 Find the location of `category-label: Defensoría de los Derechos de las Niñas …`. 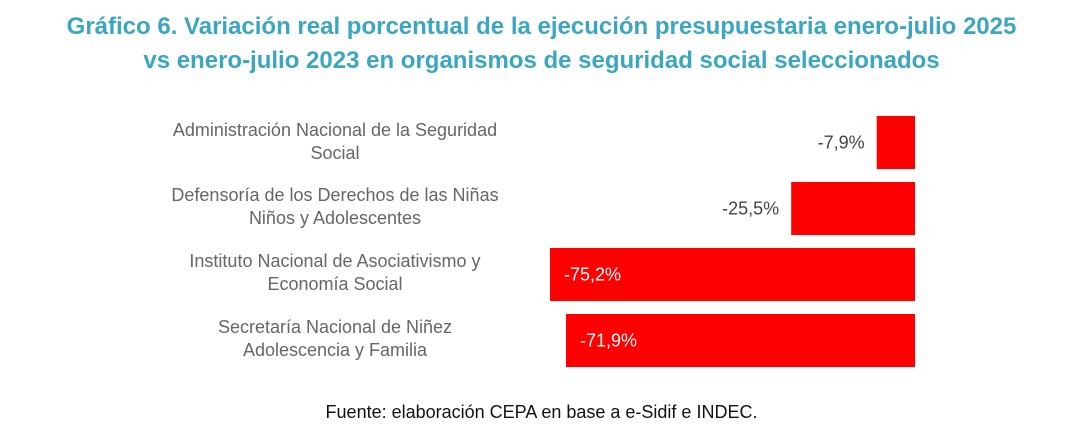

category-label: Defensoría de los Derechos de las Niñas … is located at coordinates (335, 207).